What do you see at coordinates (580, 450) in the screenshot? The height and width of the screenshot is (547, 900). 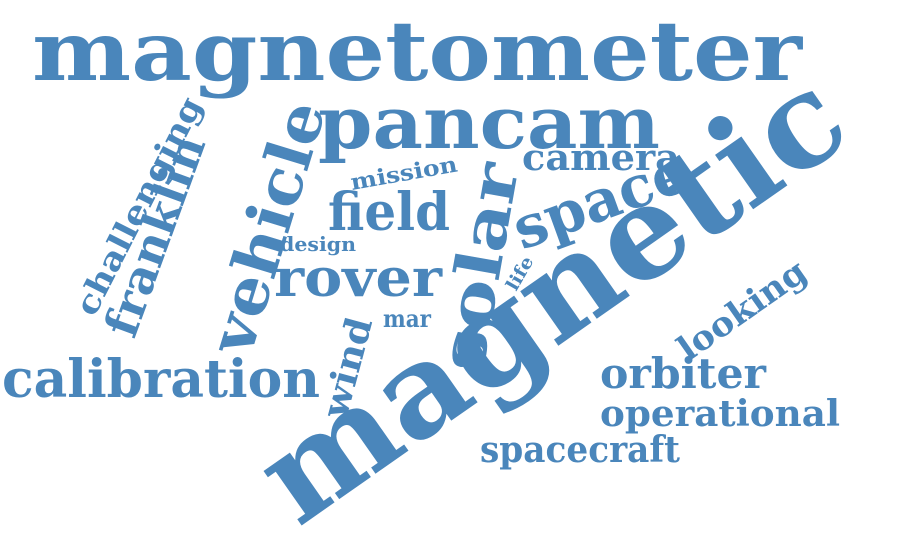 I see `word-spacecraft: spacecraft` at bounding box center [580, 450].